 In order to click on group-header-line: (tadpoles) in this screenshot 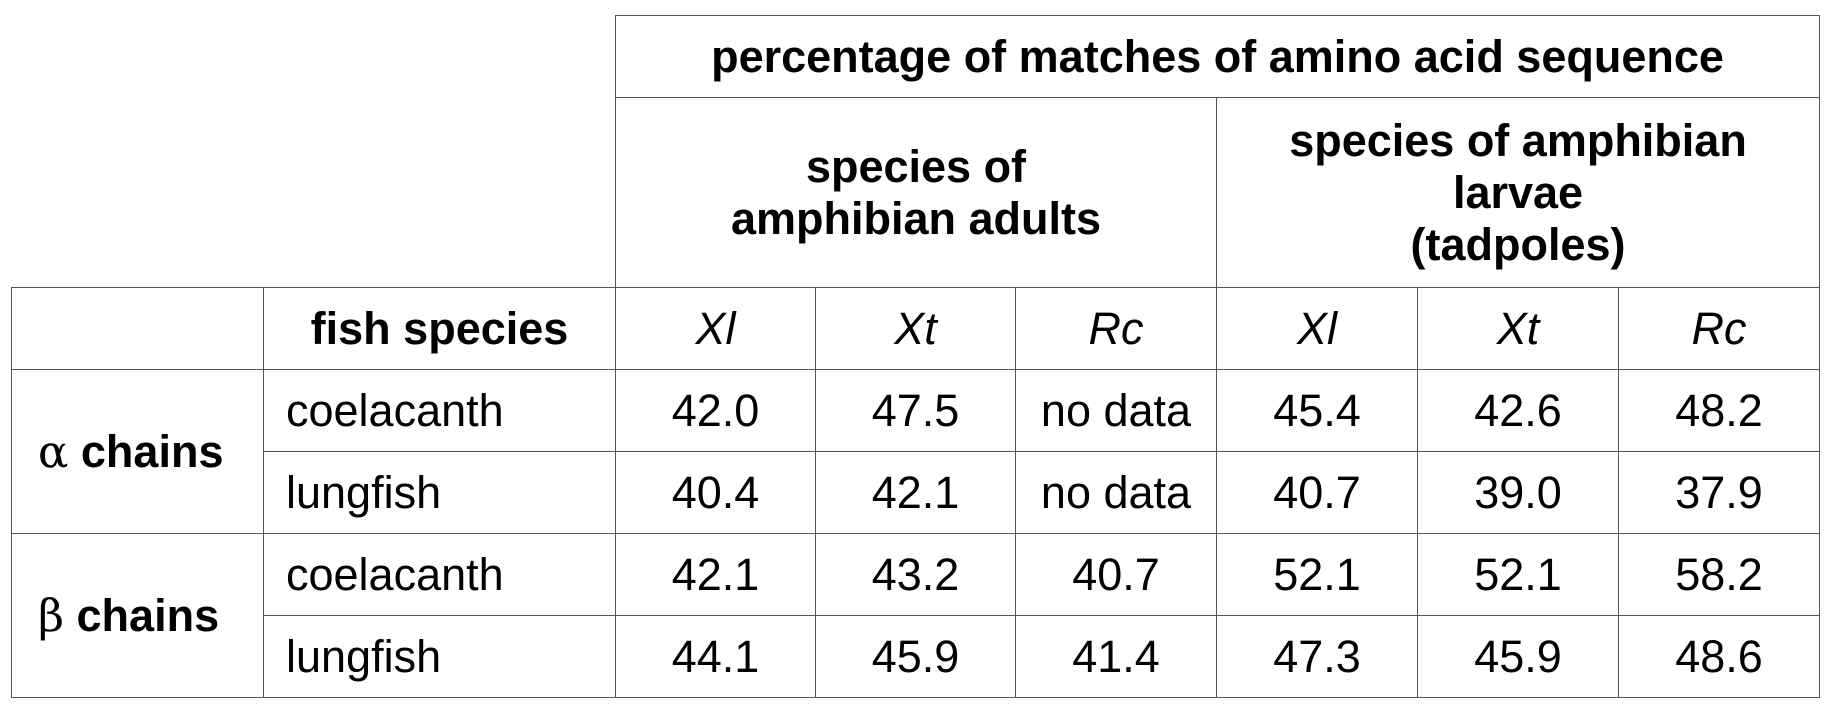, I will do `click(1518, 244)`.